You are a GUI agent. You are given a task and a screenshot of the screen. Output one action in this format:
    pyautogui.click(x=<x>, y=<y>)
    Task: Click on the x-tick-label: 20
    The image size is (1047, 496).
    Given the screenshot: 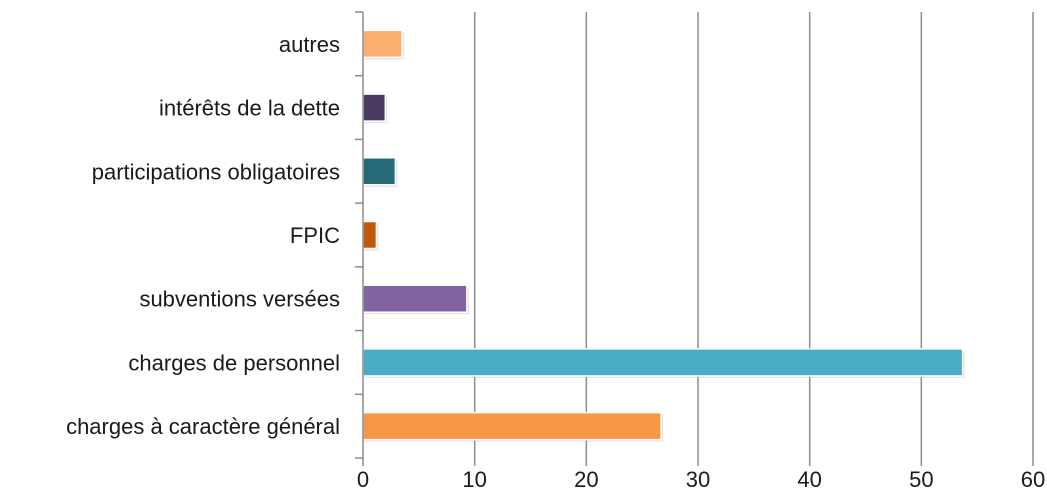 What is the action you would take?
    pyautogui.click(x=586, y=479)
    